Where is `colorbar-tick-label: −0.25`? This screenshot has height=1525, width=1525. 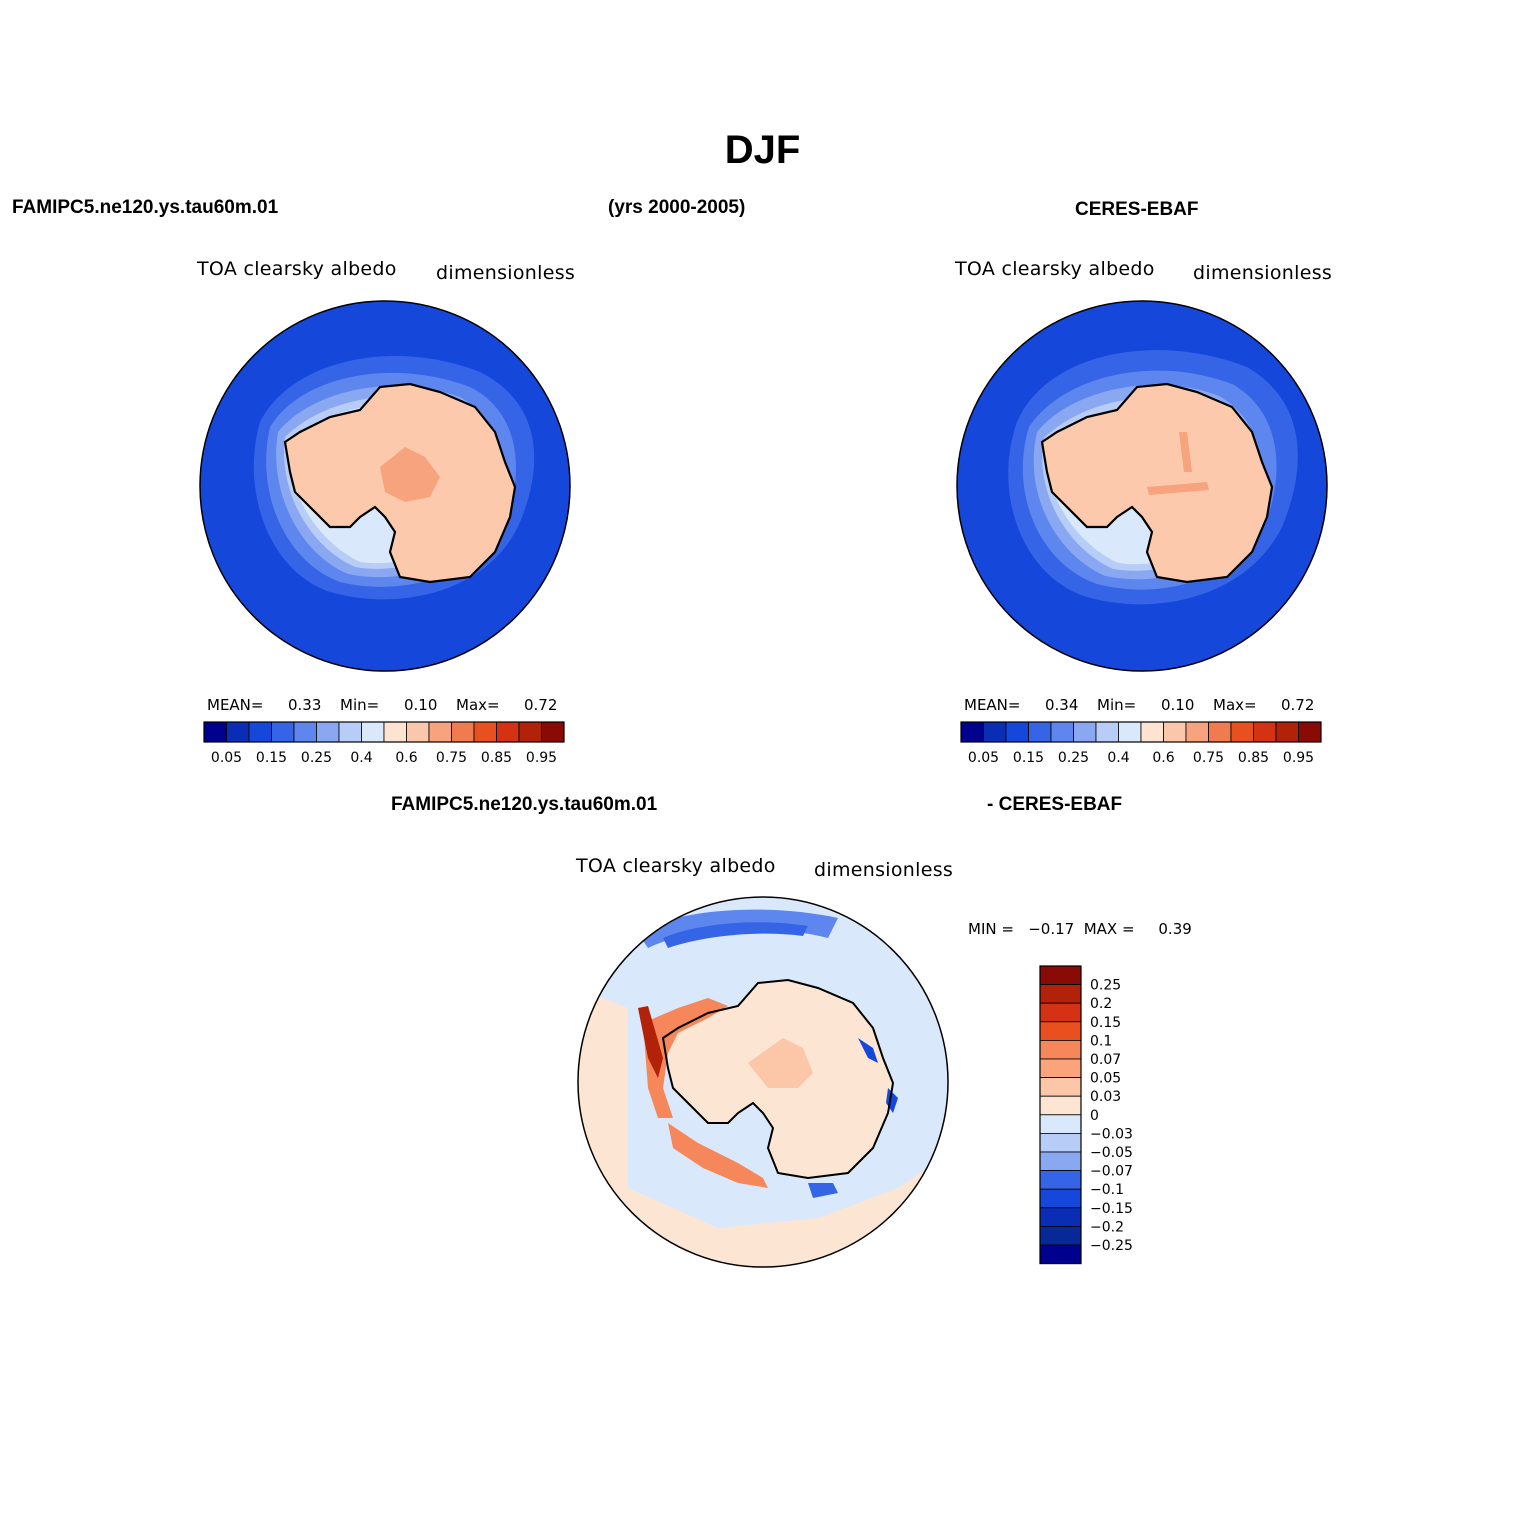 colorbar-tick-label: −0.25 is located at coordinates (1111, 1246).